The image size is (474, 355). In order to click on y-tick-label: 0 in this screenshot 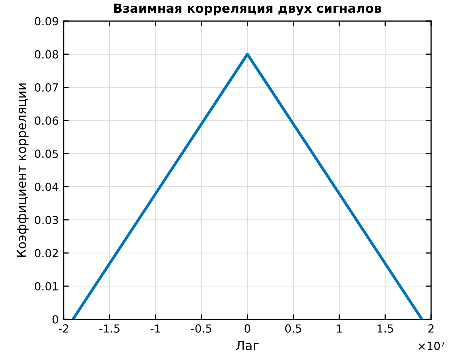, I will do `click(55, 319)`.